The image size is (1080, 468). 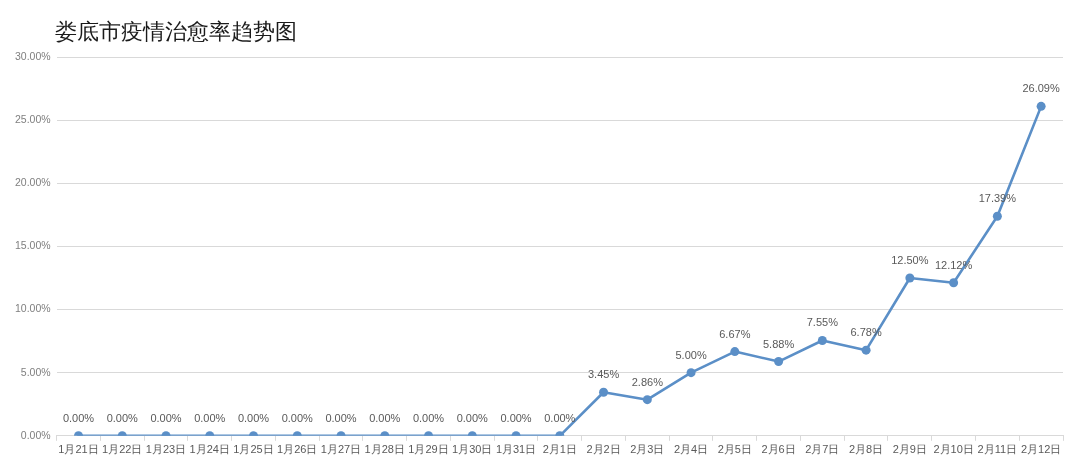 I want to click on x-tick-label: 2月8日, so click(x=866, y=449).